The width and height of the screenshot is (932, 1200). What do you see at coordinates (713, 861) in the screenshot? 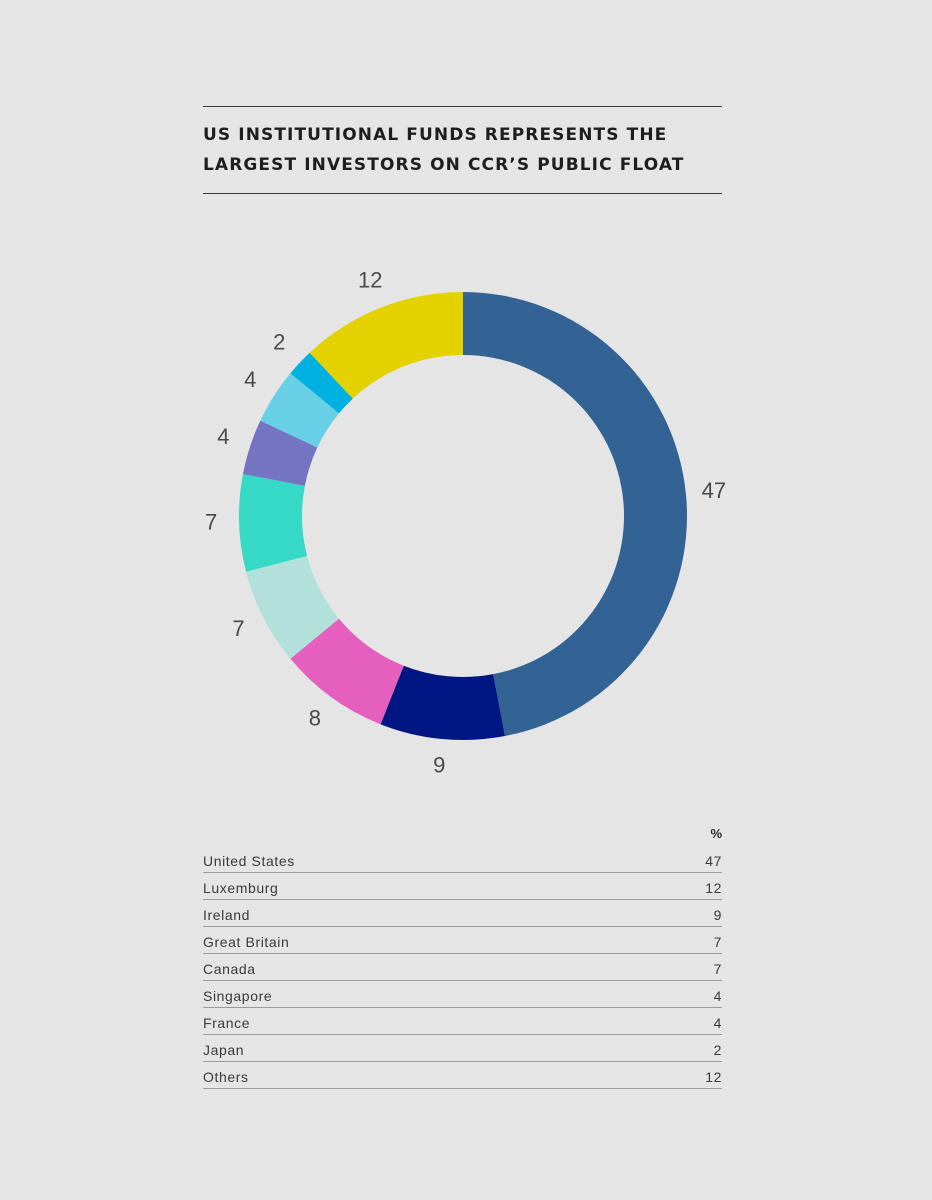
I see `row-value: 47` at bounding box center [713, 861].